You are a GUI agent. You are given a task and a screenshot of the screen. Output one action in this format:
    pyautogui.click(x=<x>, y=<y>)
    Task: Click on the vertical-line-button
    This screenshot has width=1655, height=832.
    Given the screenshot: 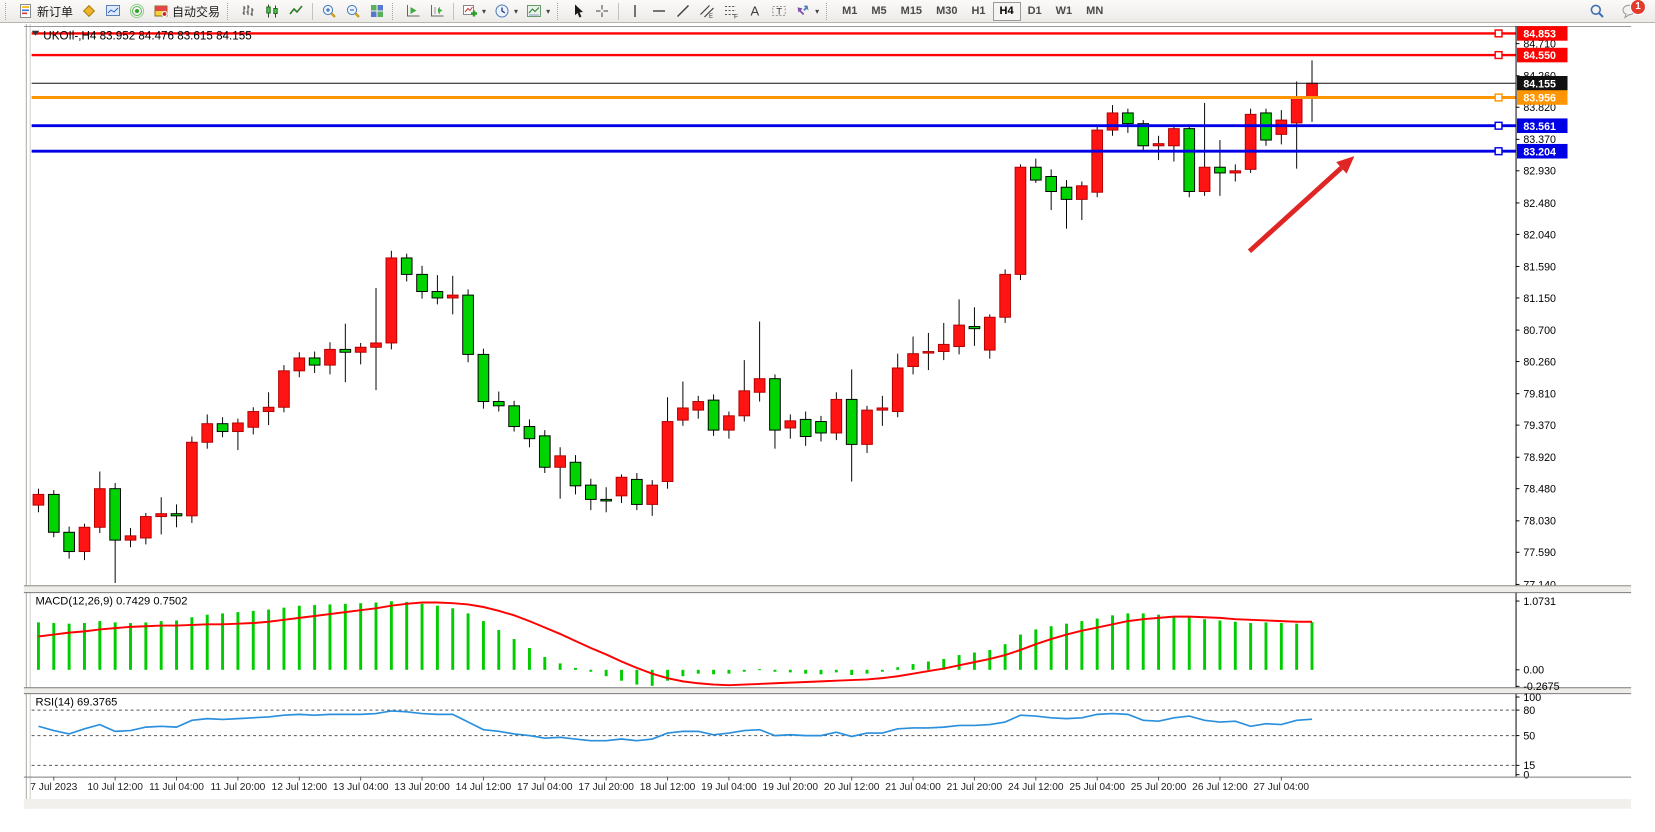 What is the action you would take?
    pyautogui.click(x=635, y=11)
    